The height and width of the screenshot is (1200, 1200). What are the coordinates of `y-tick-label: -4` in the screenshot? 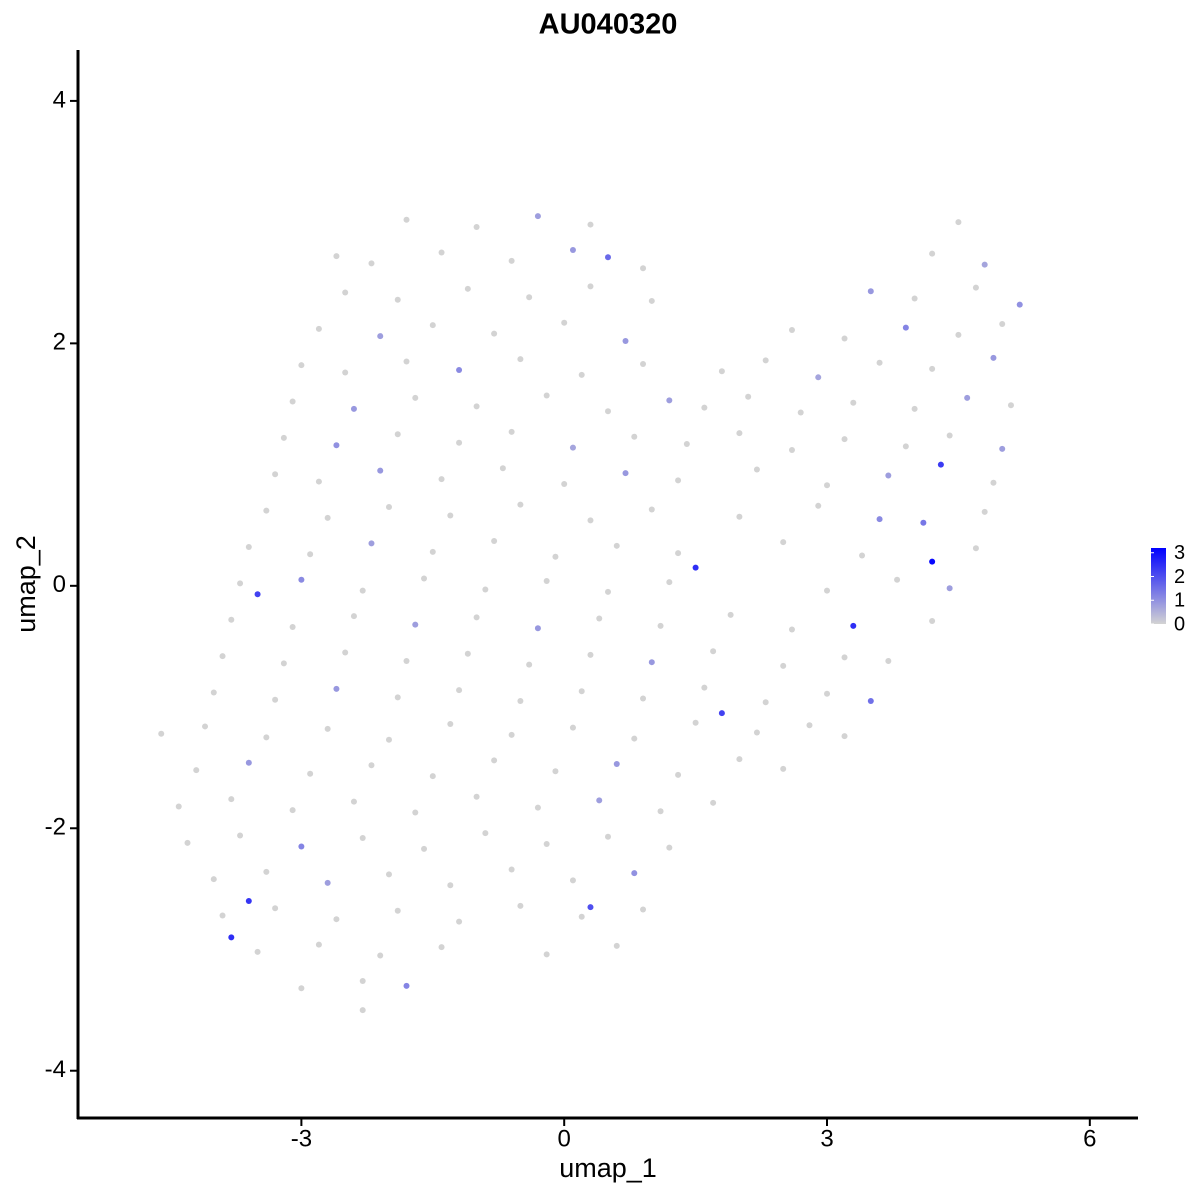 It's located at (55, 1069).